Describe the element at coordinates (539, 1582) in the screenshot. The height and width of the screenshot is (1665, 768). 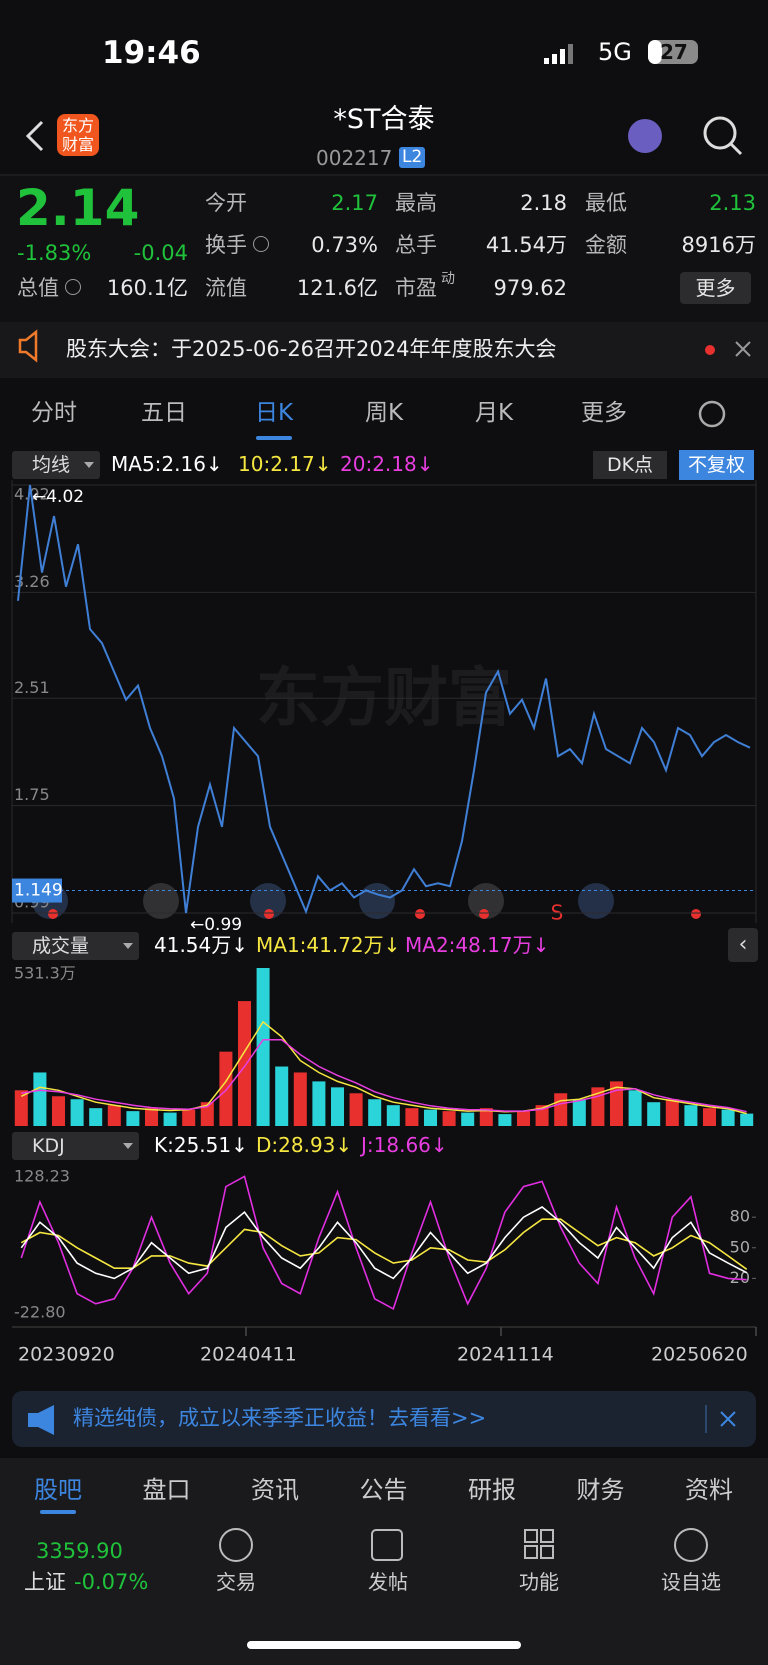
I see `action: 功能` at that location.